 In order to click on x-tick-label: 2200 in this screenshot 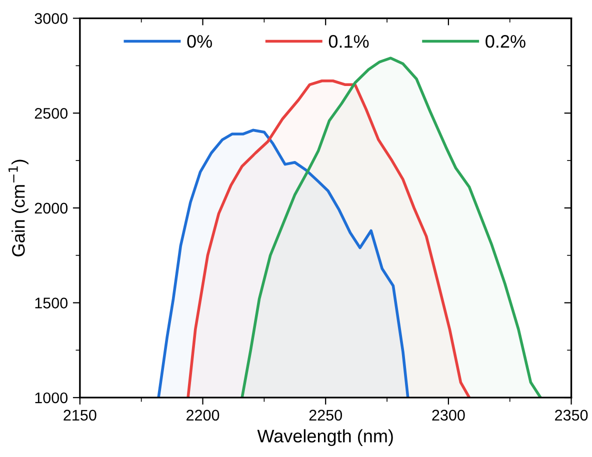, I will do `click(203, 415)`.